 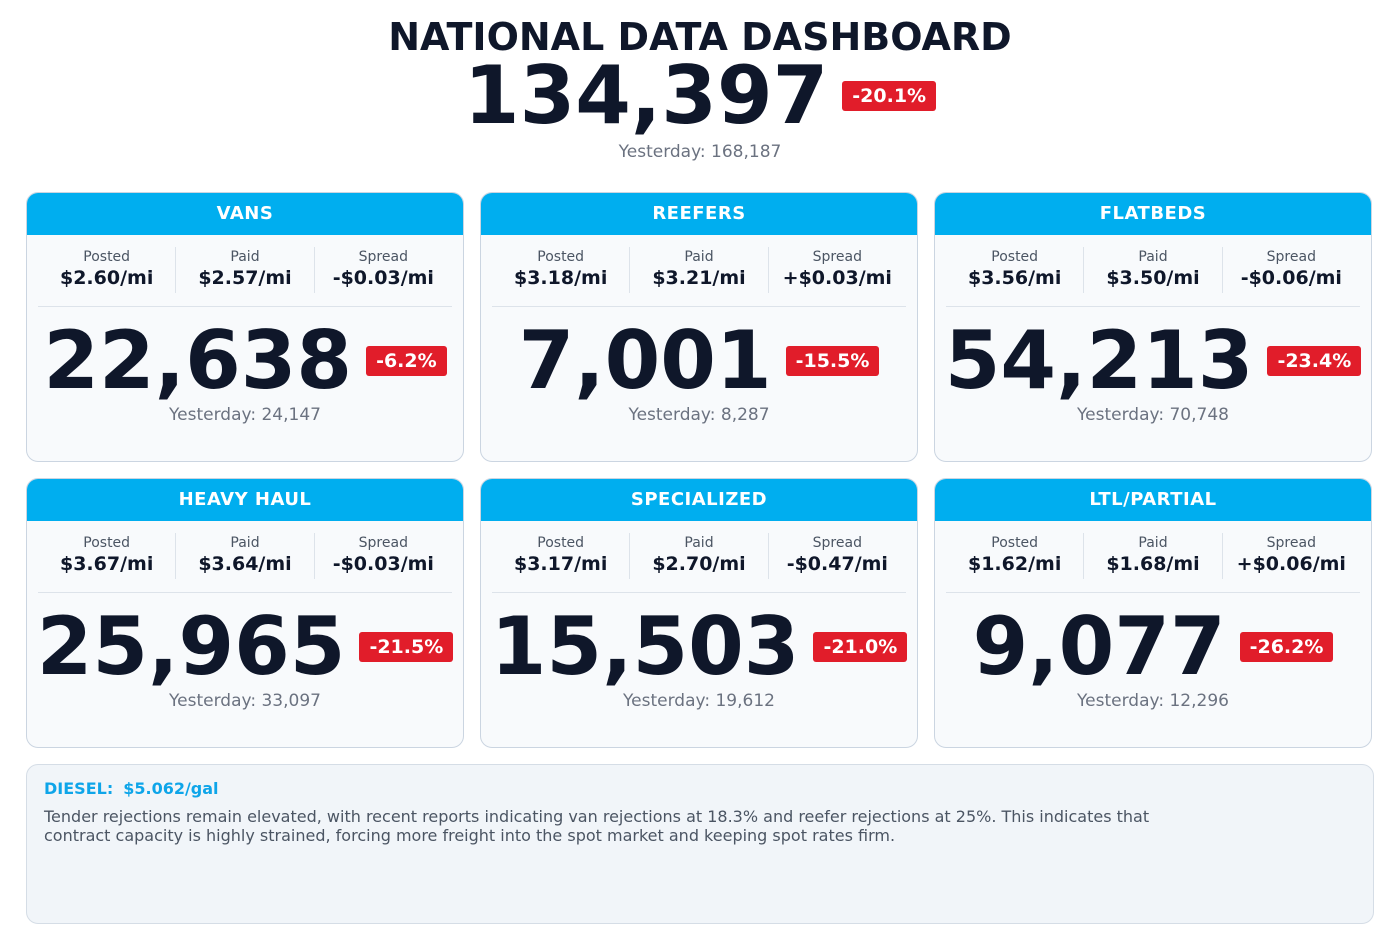 What do you see at coordinates (645, 646) in the screenshot?
I see `load-count: 15,503` at bounding box center [645, 646].